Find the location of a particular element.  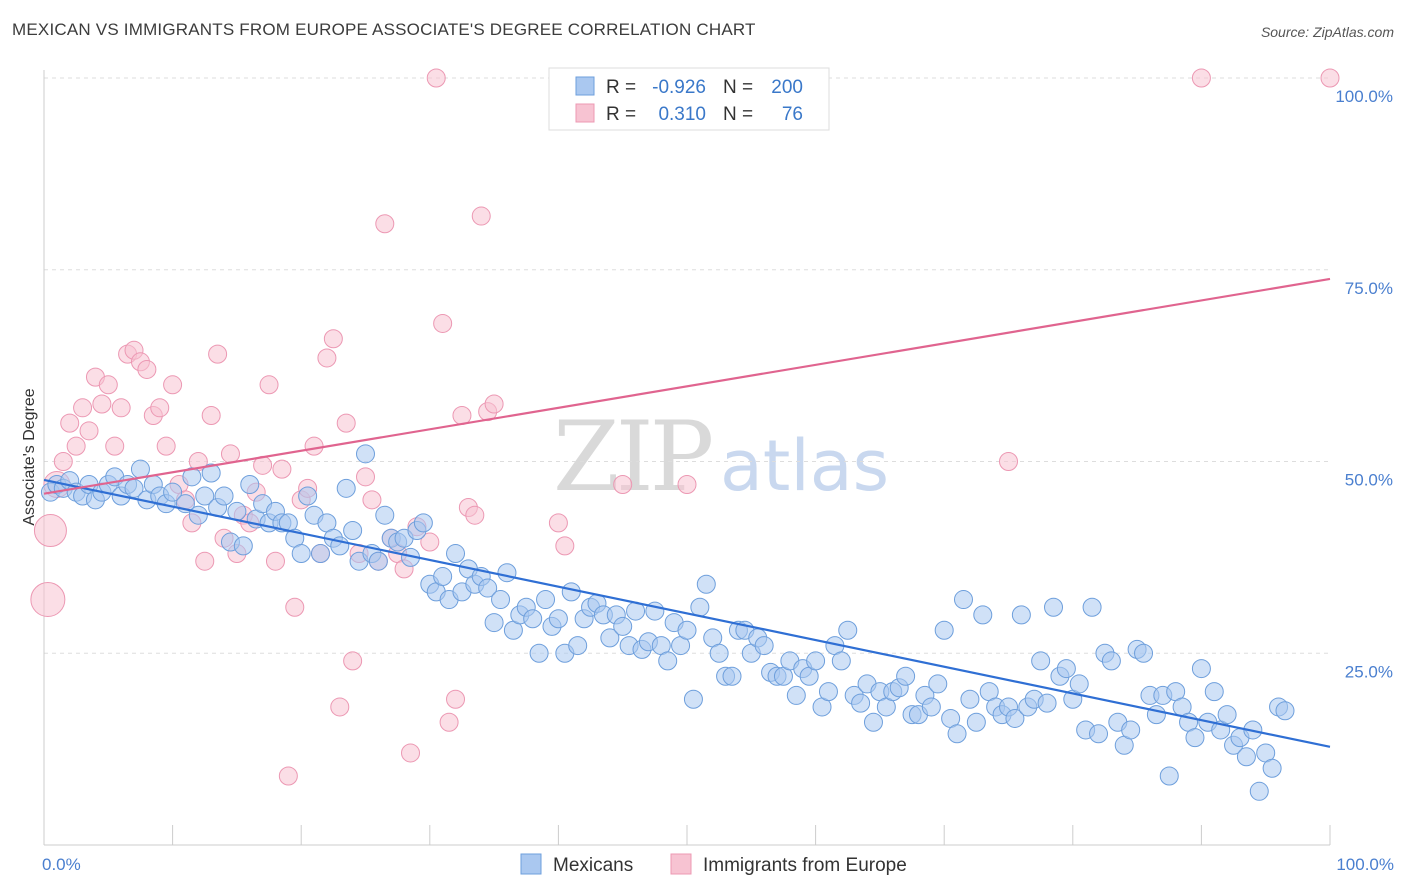

legend-n-value-1: 200 is located at coordinates (787, 87).